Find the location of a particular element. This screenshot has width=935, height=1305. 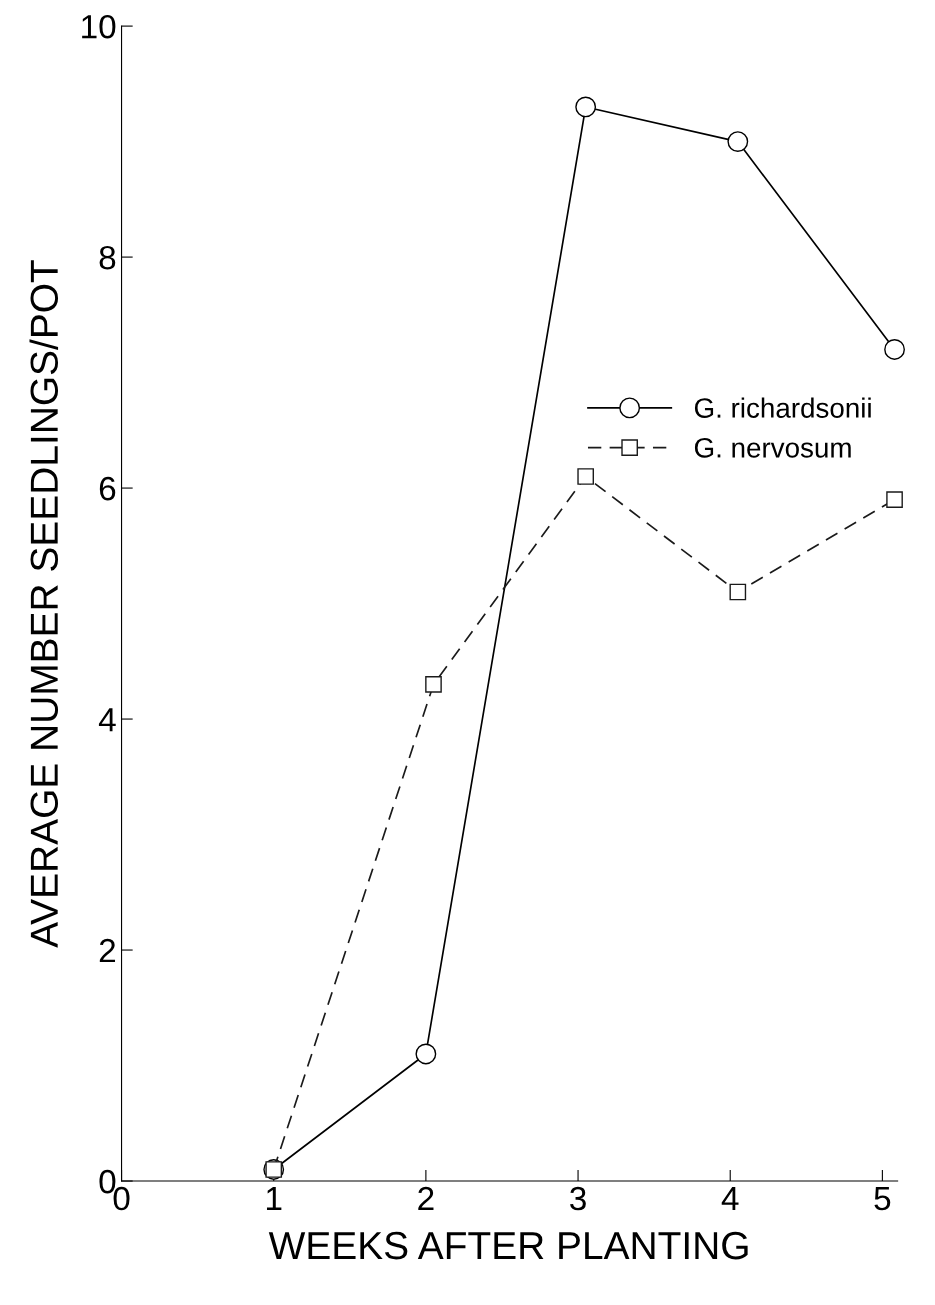

legend-label: G. richardsonii is located at coordinates (782, 407).